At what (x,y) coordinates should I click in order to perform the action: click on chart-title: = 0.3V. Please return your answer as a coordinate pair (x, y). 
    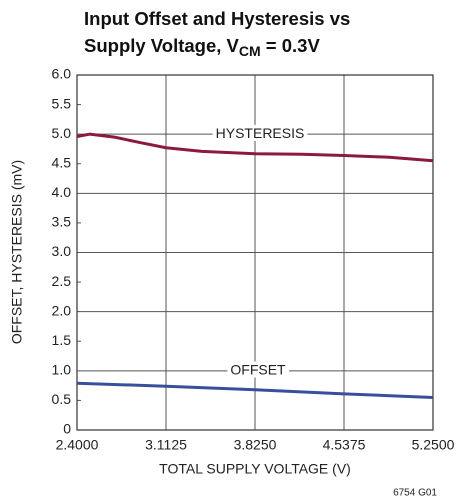
    Looking at the image, I should click on (291, 45).